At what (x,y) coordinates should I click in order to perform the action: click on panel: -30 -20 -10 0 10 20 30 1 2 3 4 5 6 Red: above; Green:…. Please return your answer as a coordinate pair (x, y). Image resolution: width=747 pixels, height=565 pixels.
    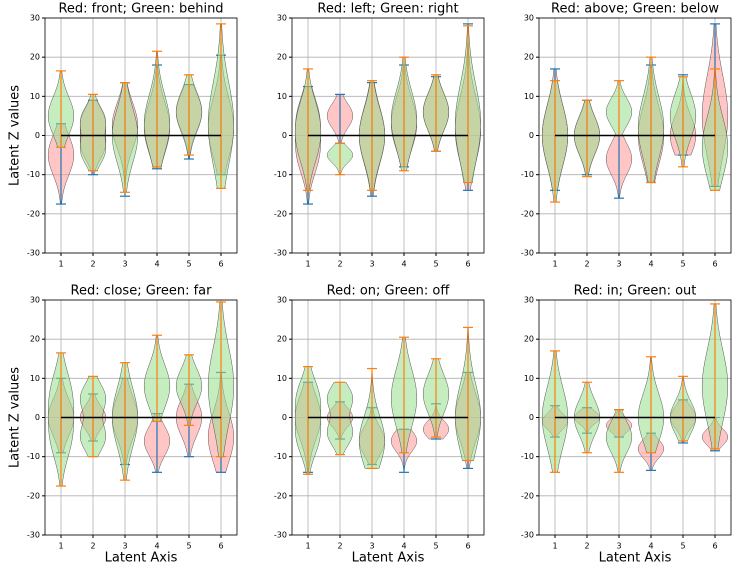
    Looking at the image, I should click on (626, 135).